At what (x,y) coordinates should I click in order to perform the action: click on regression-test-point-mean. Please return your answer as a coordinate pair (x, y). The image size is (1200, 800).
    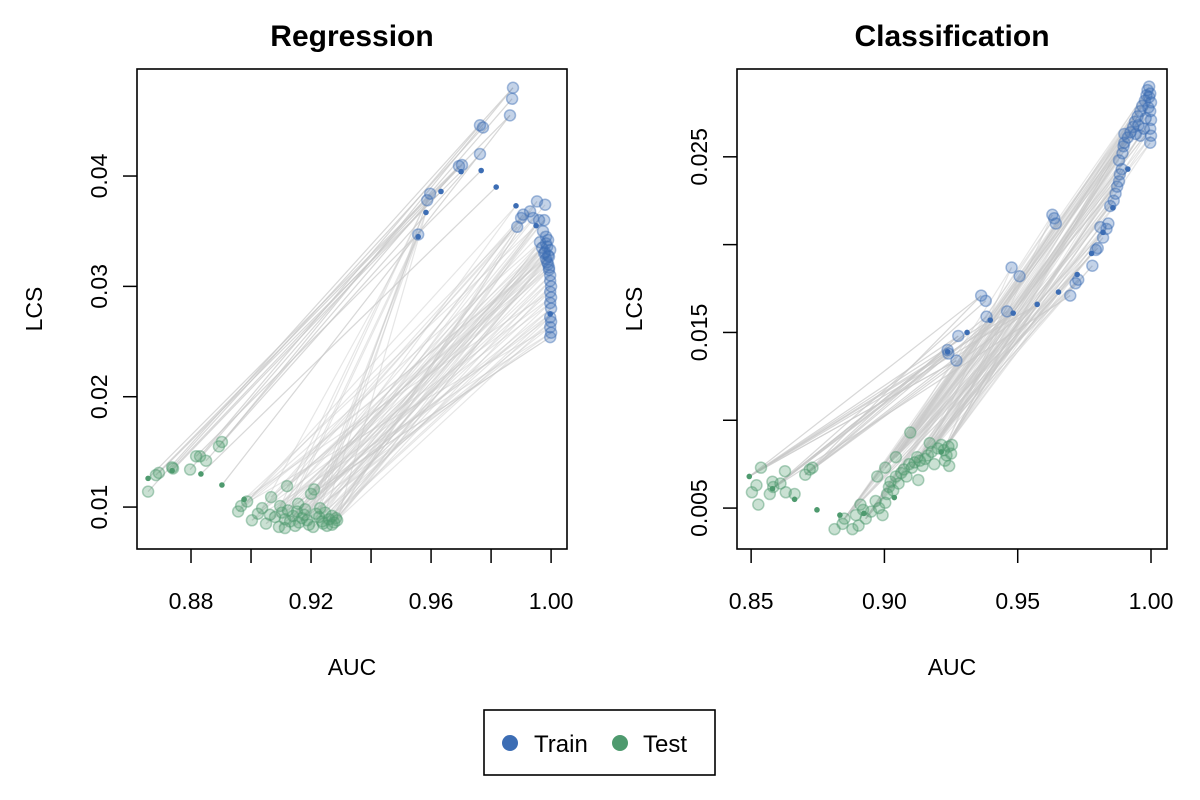
    Looking at the image, I should click on (222, 485).